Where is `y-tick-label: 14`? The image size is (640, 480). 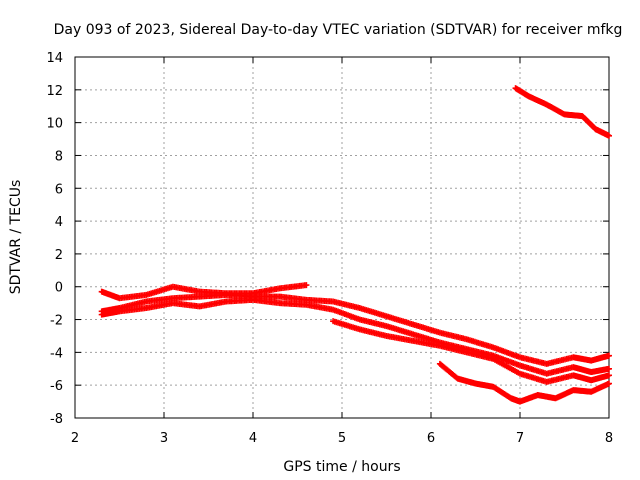
y-tick-label: 14 is located at coordinates (54, 58).